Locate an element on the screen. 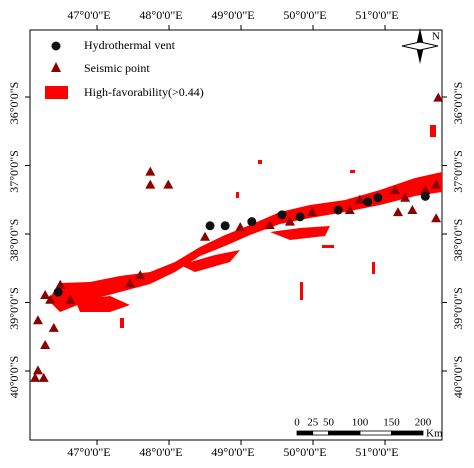 This screenshot has height=468, width=474. lon-label-bottom: 50°0'0"E is located at coordinates (304, 452).